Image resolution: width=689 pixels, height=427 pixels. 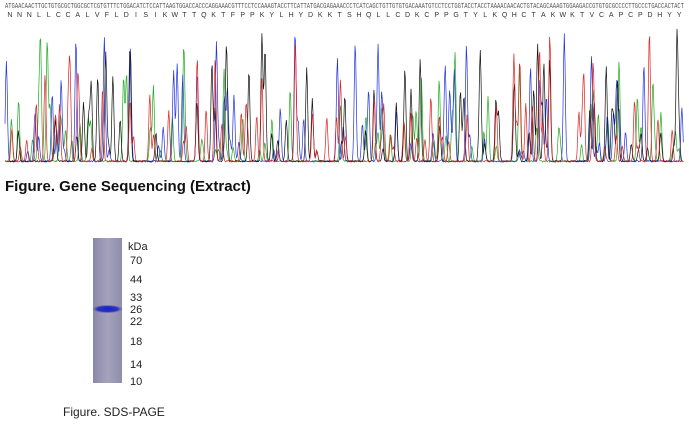 I want to click on marker-label: 70, so click(x=136, y=261).